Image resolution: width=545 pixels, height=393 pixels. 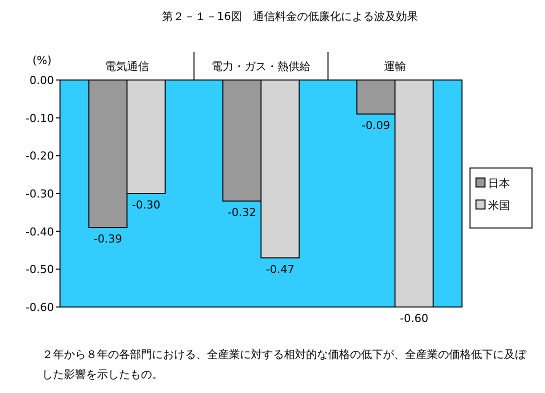 What do you see at coordinates (376, 125) in the screenshot?
I see `data-label: -0.09` at bounding box center [376, 125].